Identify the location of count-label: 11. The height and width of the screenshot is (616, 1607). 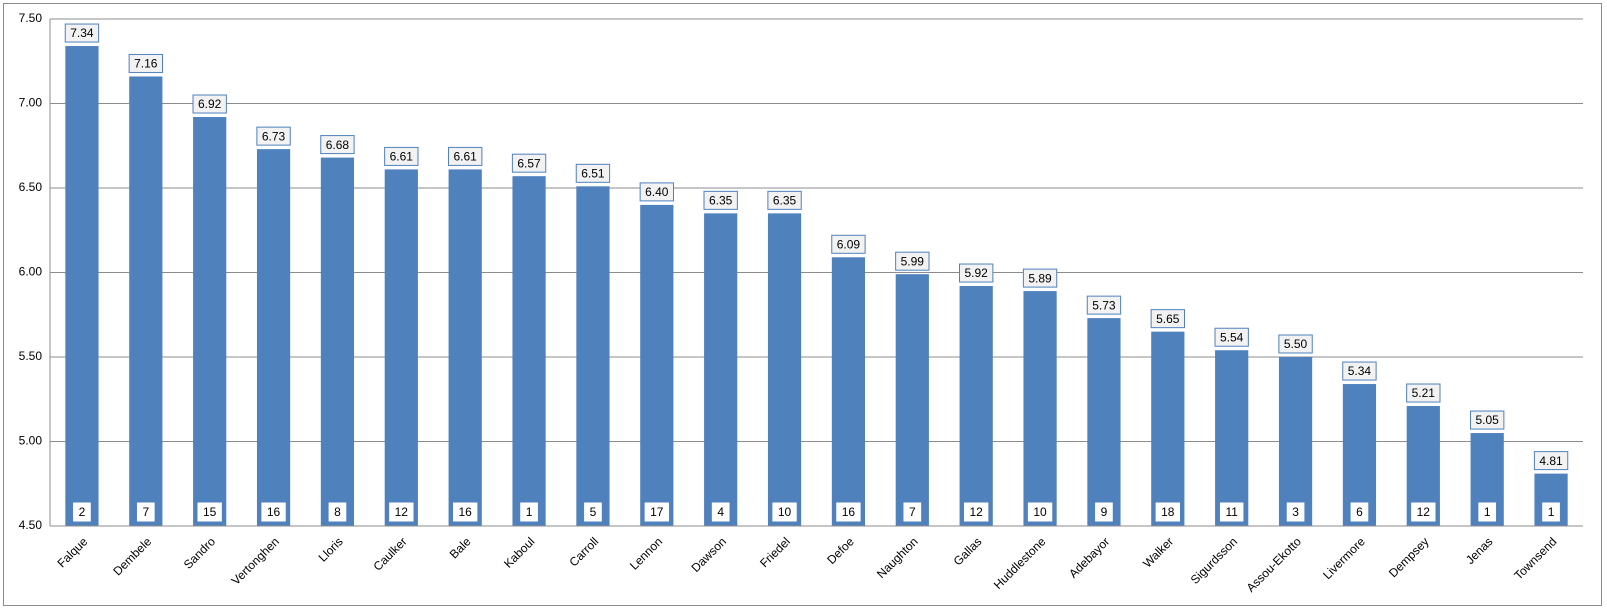
(1231, 512).